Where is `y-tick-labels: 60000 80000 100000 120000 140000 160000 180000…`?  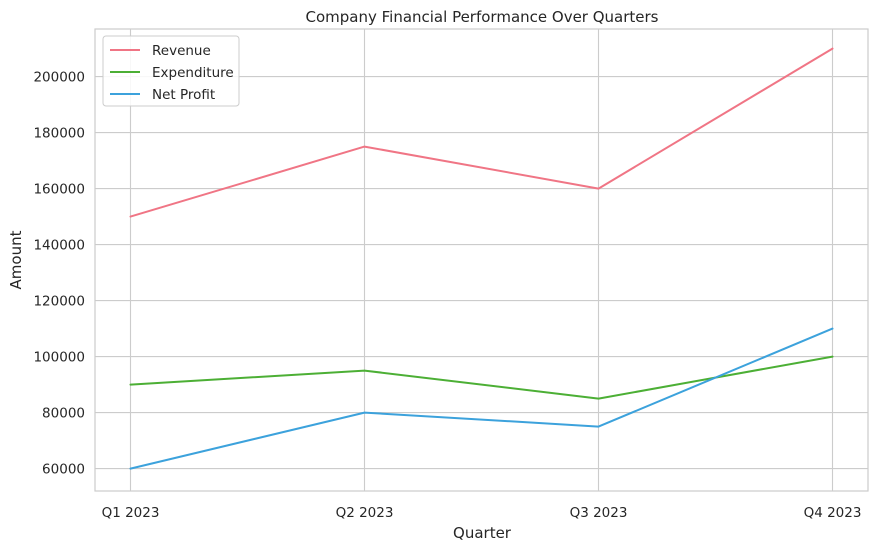
y-tick-labels: 60000 80000 100000 120000 140000 160000 180000… is located at coordinates (59, 274).